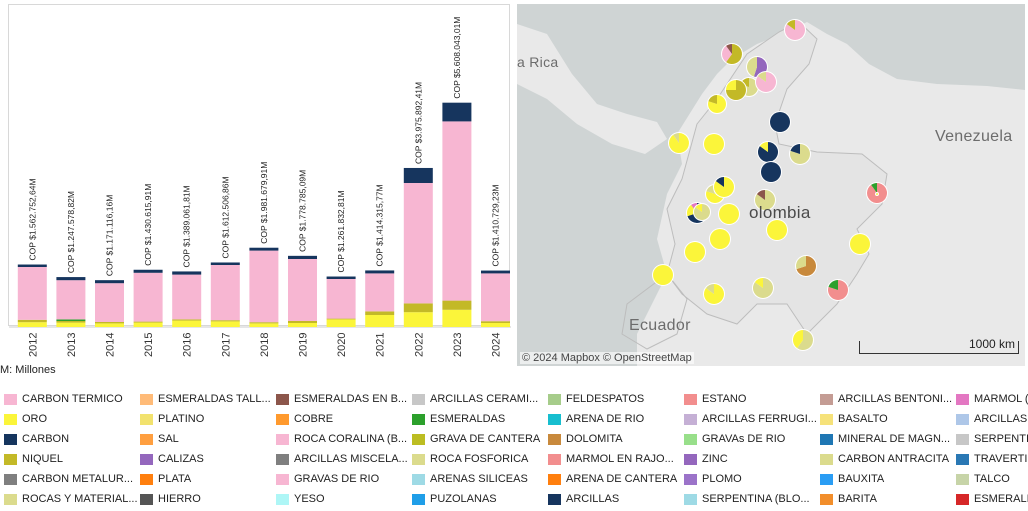 The image size is (1028, 511). I want to click on bar-segment-carbon-termico-2015, so click(148, 297).